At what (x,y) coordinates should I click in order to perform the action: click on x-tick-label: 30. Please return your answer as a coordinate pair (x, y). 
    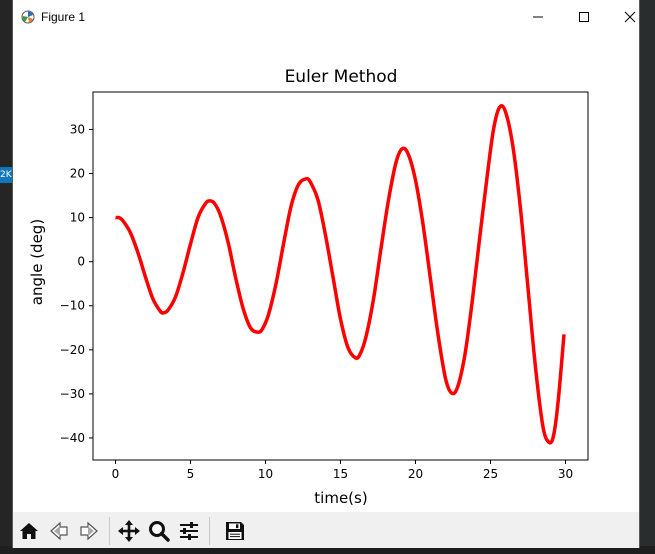
    Looking at the image, I should click on (565, 474).